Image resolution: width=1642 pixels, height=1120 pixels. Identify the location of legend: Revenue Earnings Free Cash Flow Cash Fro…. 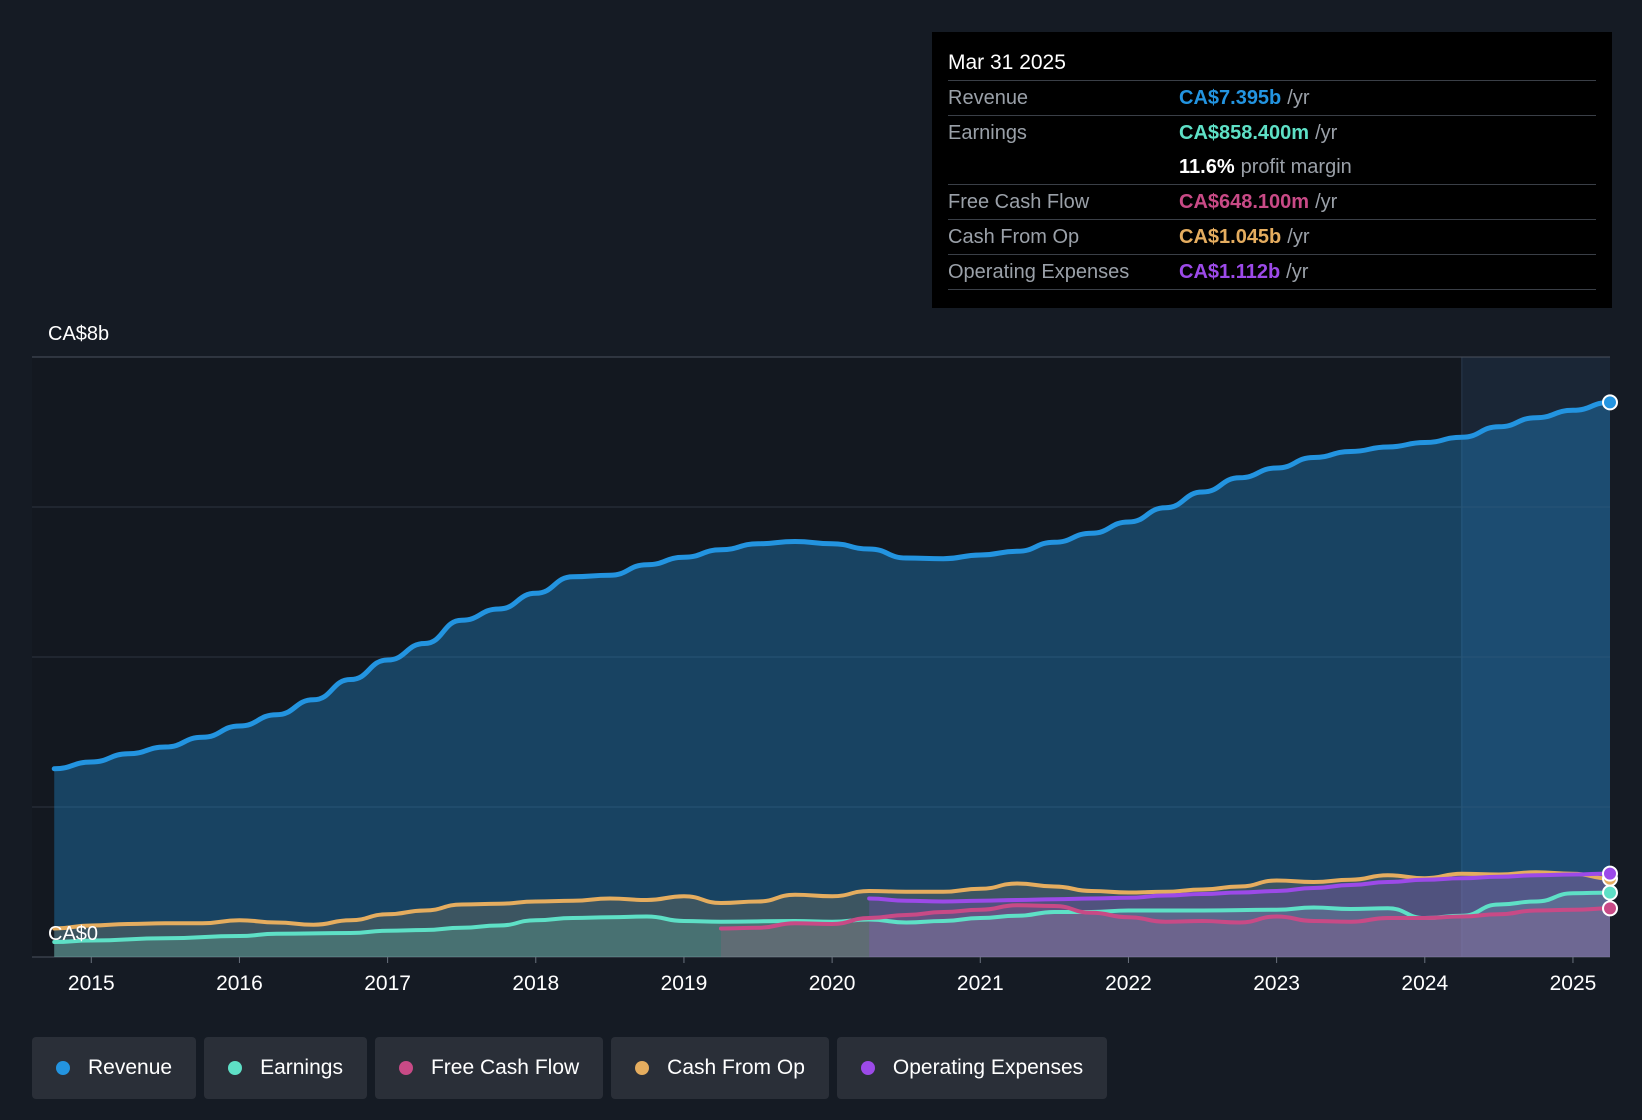
(570, 1068).